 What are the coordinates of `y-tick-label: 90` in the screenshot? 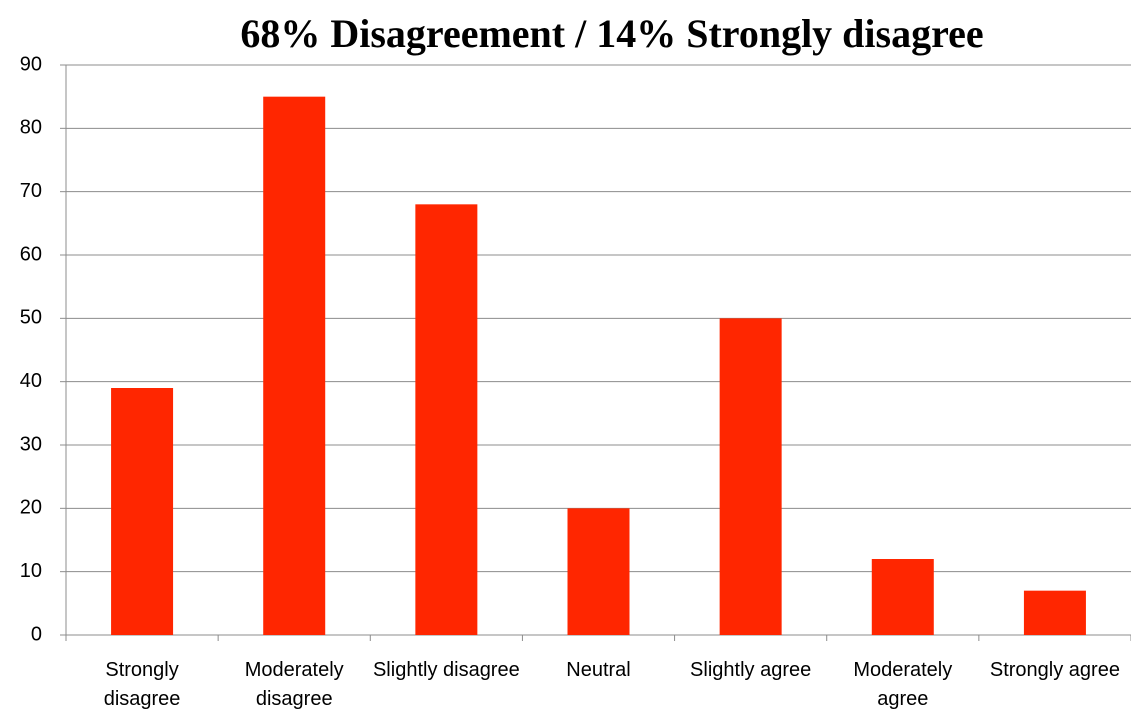 It's located at (31, 64).